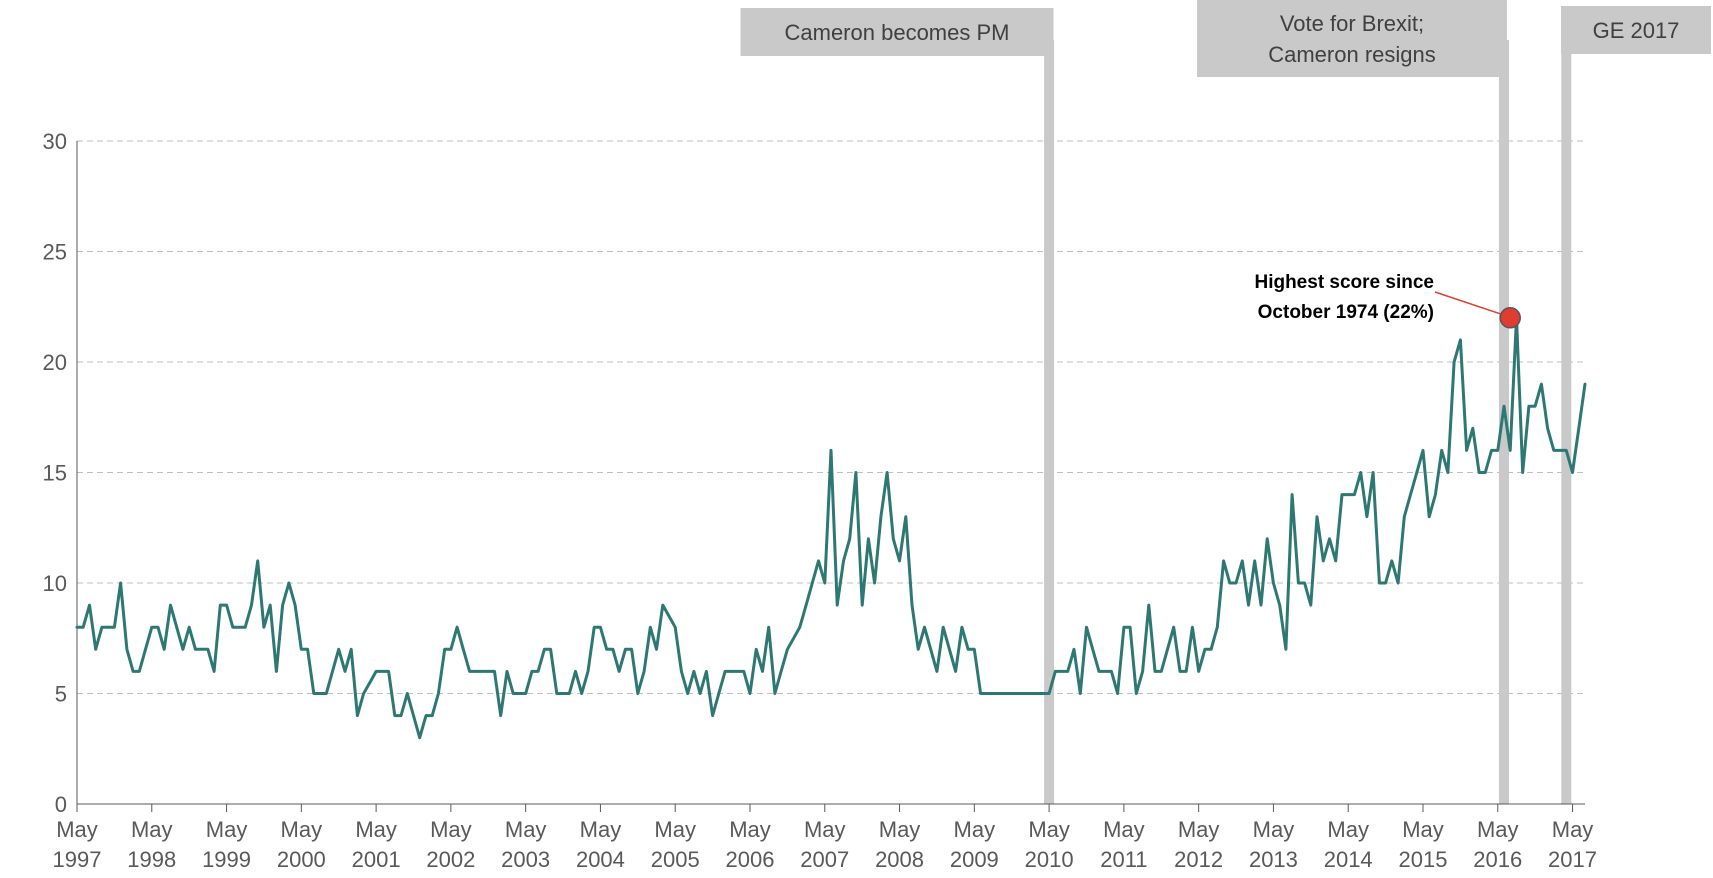 Image resolution: width=1713 pixels, height=878 pixels. I want to click on x-tick-label-month-9: May, so click(750, 829).